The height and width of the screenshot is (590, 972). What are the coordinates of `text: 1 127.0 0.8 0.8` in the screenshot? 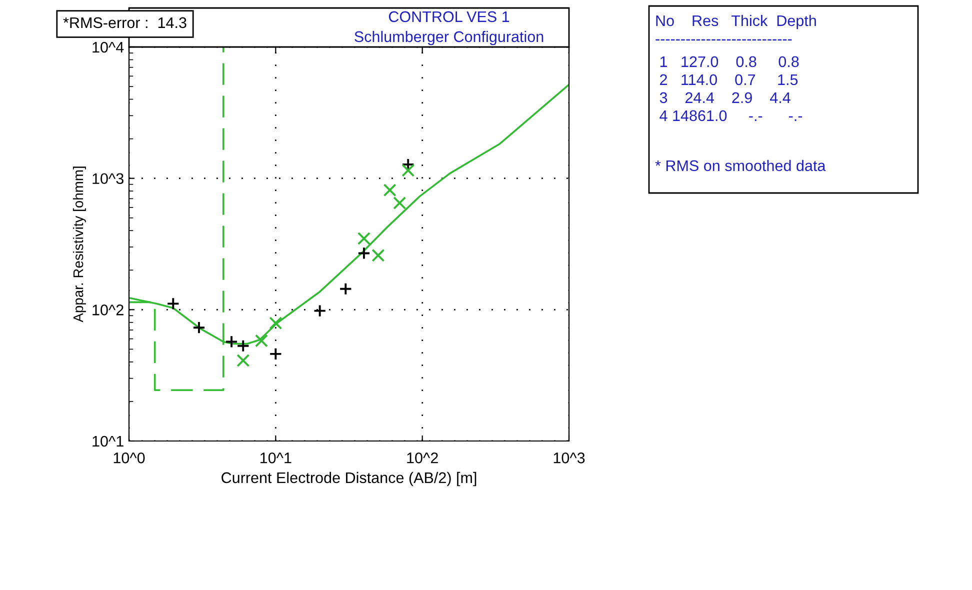 It's located at (729, 62).